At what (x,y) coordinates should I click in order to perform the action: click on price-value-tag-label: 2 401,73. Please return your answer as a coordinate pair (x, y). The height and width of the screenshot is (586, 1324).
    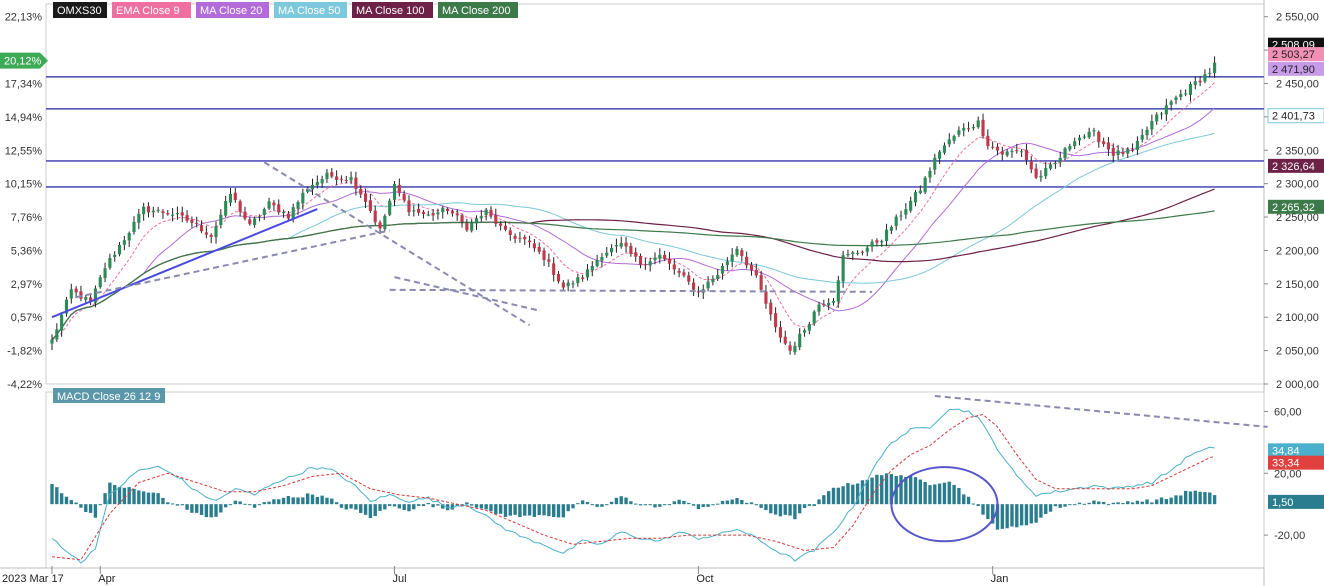
    Looking at the image, I should click on (1293, 117).